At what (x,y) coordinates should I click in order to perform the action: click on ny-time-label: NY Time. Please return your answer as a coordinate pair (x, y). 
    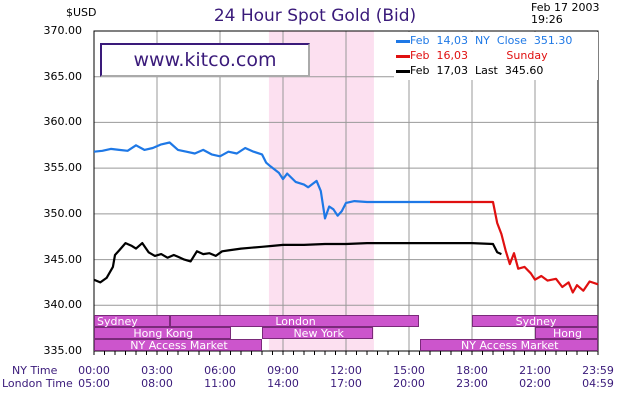
    Looking at the image, I should click on (35, 370).